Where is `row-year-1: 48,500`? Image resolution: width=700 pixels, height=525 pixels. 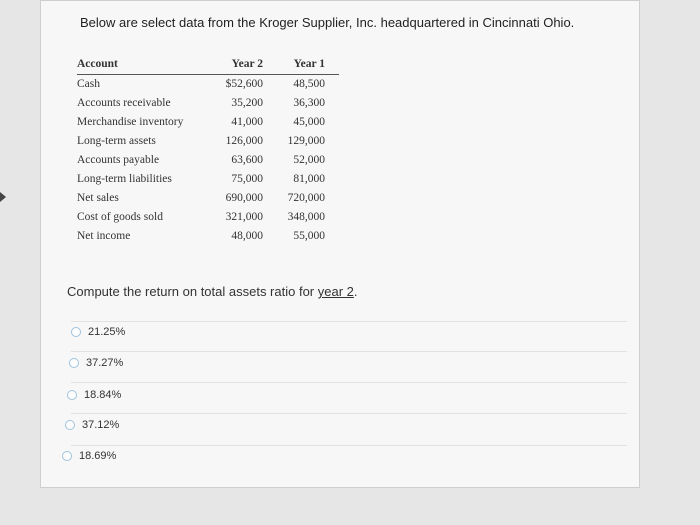 row-year-1: 48,500 is located at coordinates (309, 84).